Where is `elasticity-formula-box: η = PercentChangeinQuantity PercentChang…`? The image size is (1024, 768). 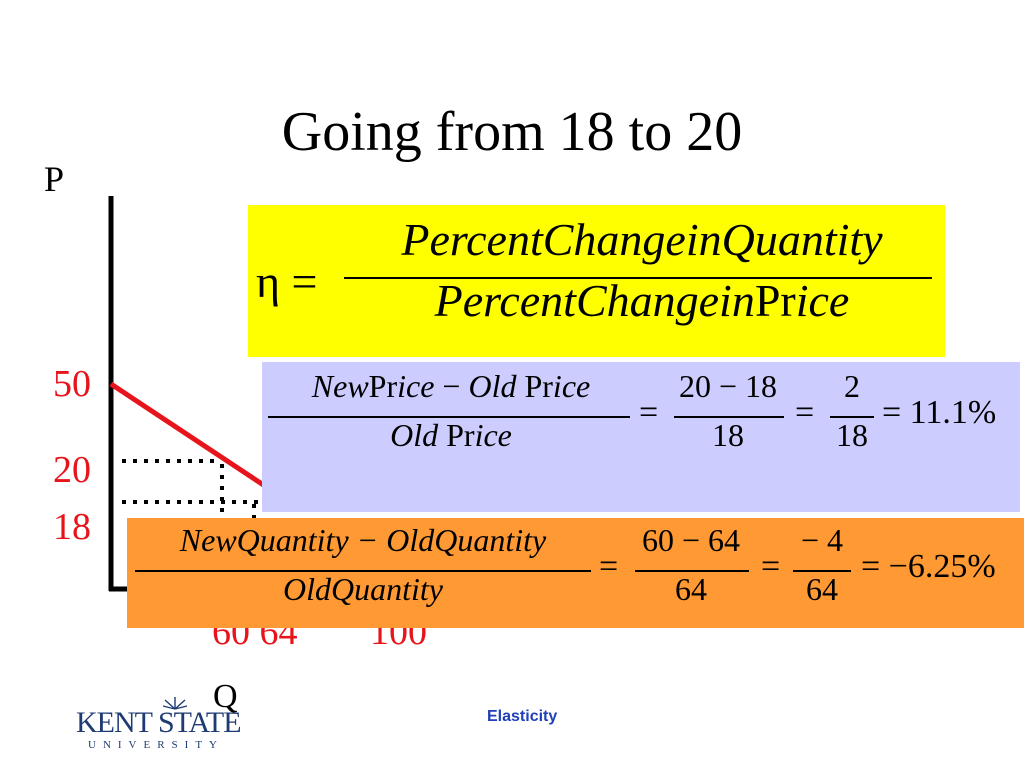
elasticity-formula-box: η = PercentChangeinQuantity PercentChang… is located at coordinates (596, 281).